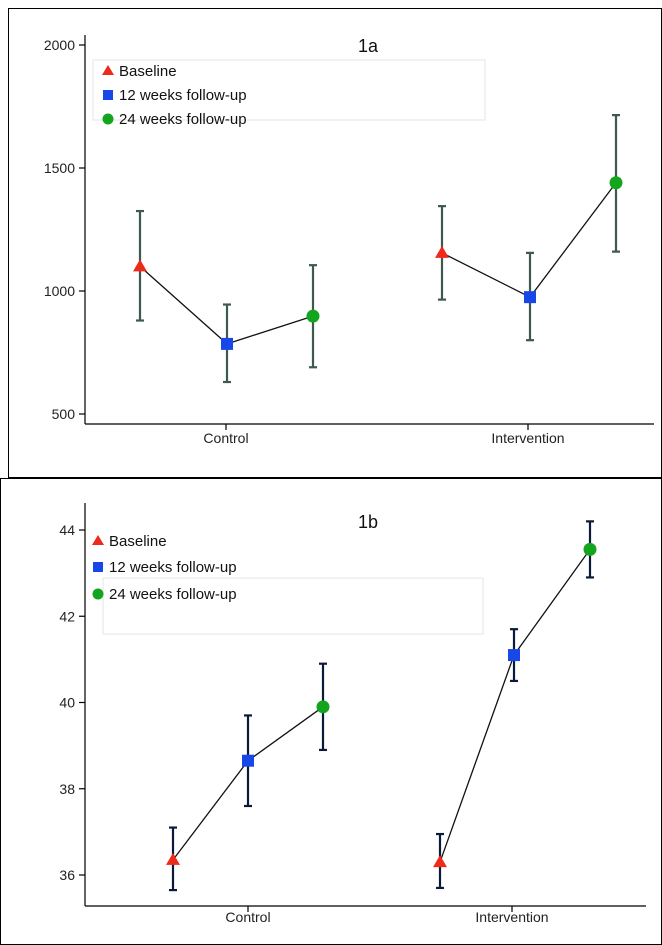 The image size is (662, 945). I want to click on panel-title: 1b, so click(368, 522).